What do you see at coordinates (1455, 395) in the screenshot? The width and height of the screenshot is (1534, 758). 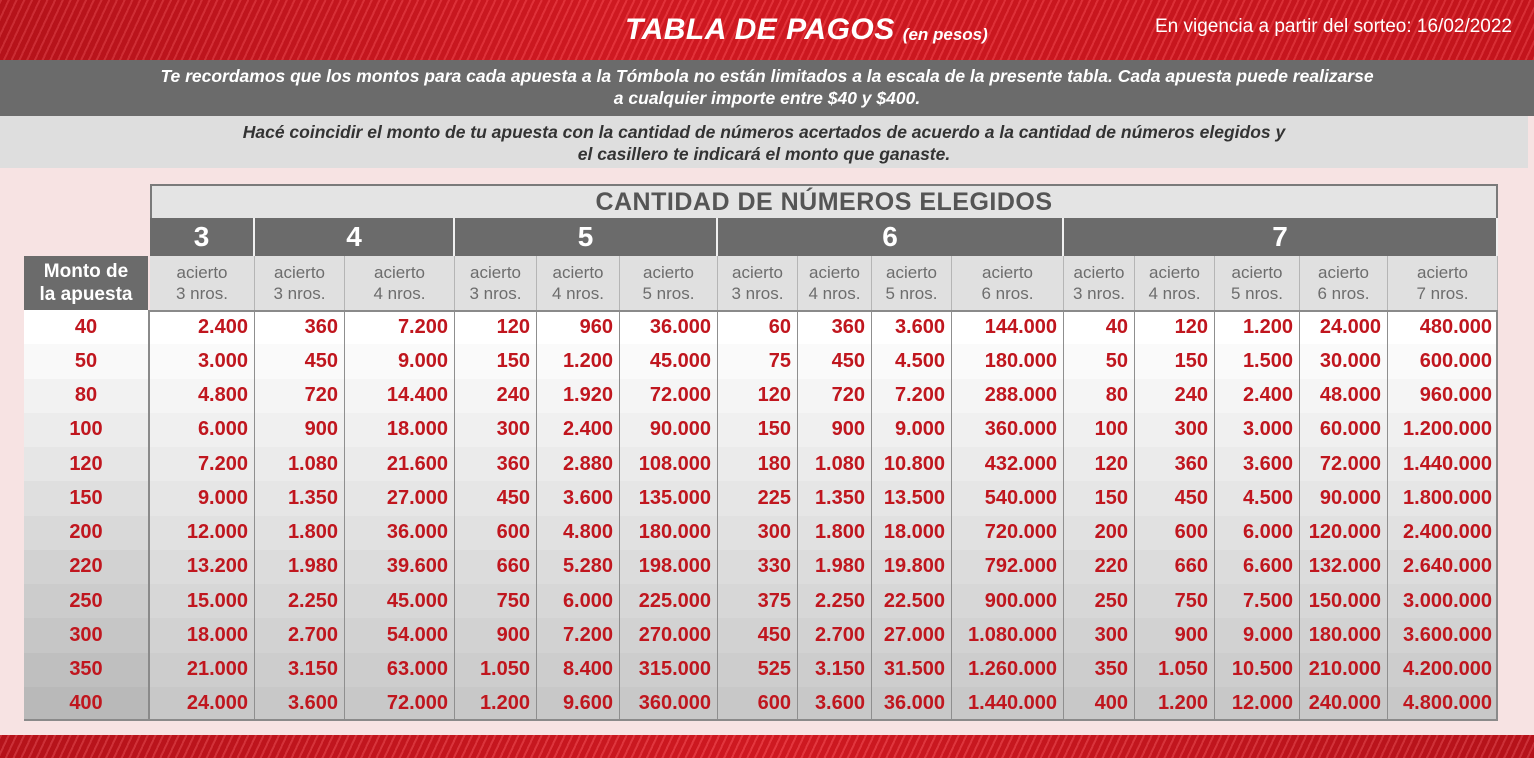 I see `payout-cell: 960.000` at bounding box center [1455, 395].